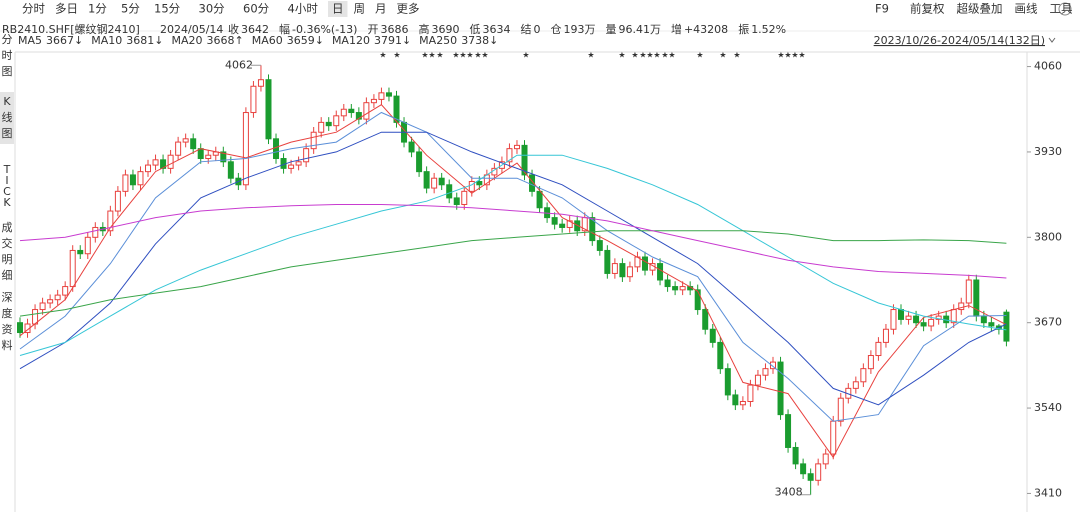 The image size is (1080, 516). I want to click on toolbar-button: 工具, so click(1061, 9).